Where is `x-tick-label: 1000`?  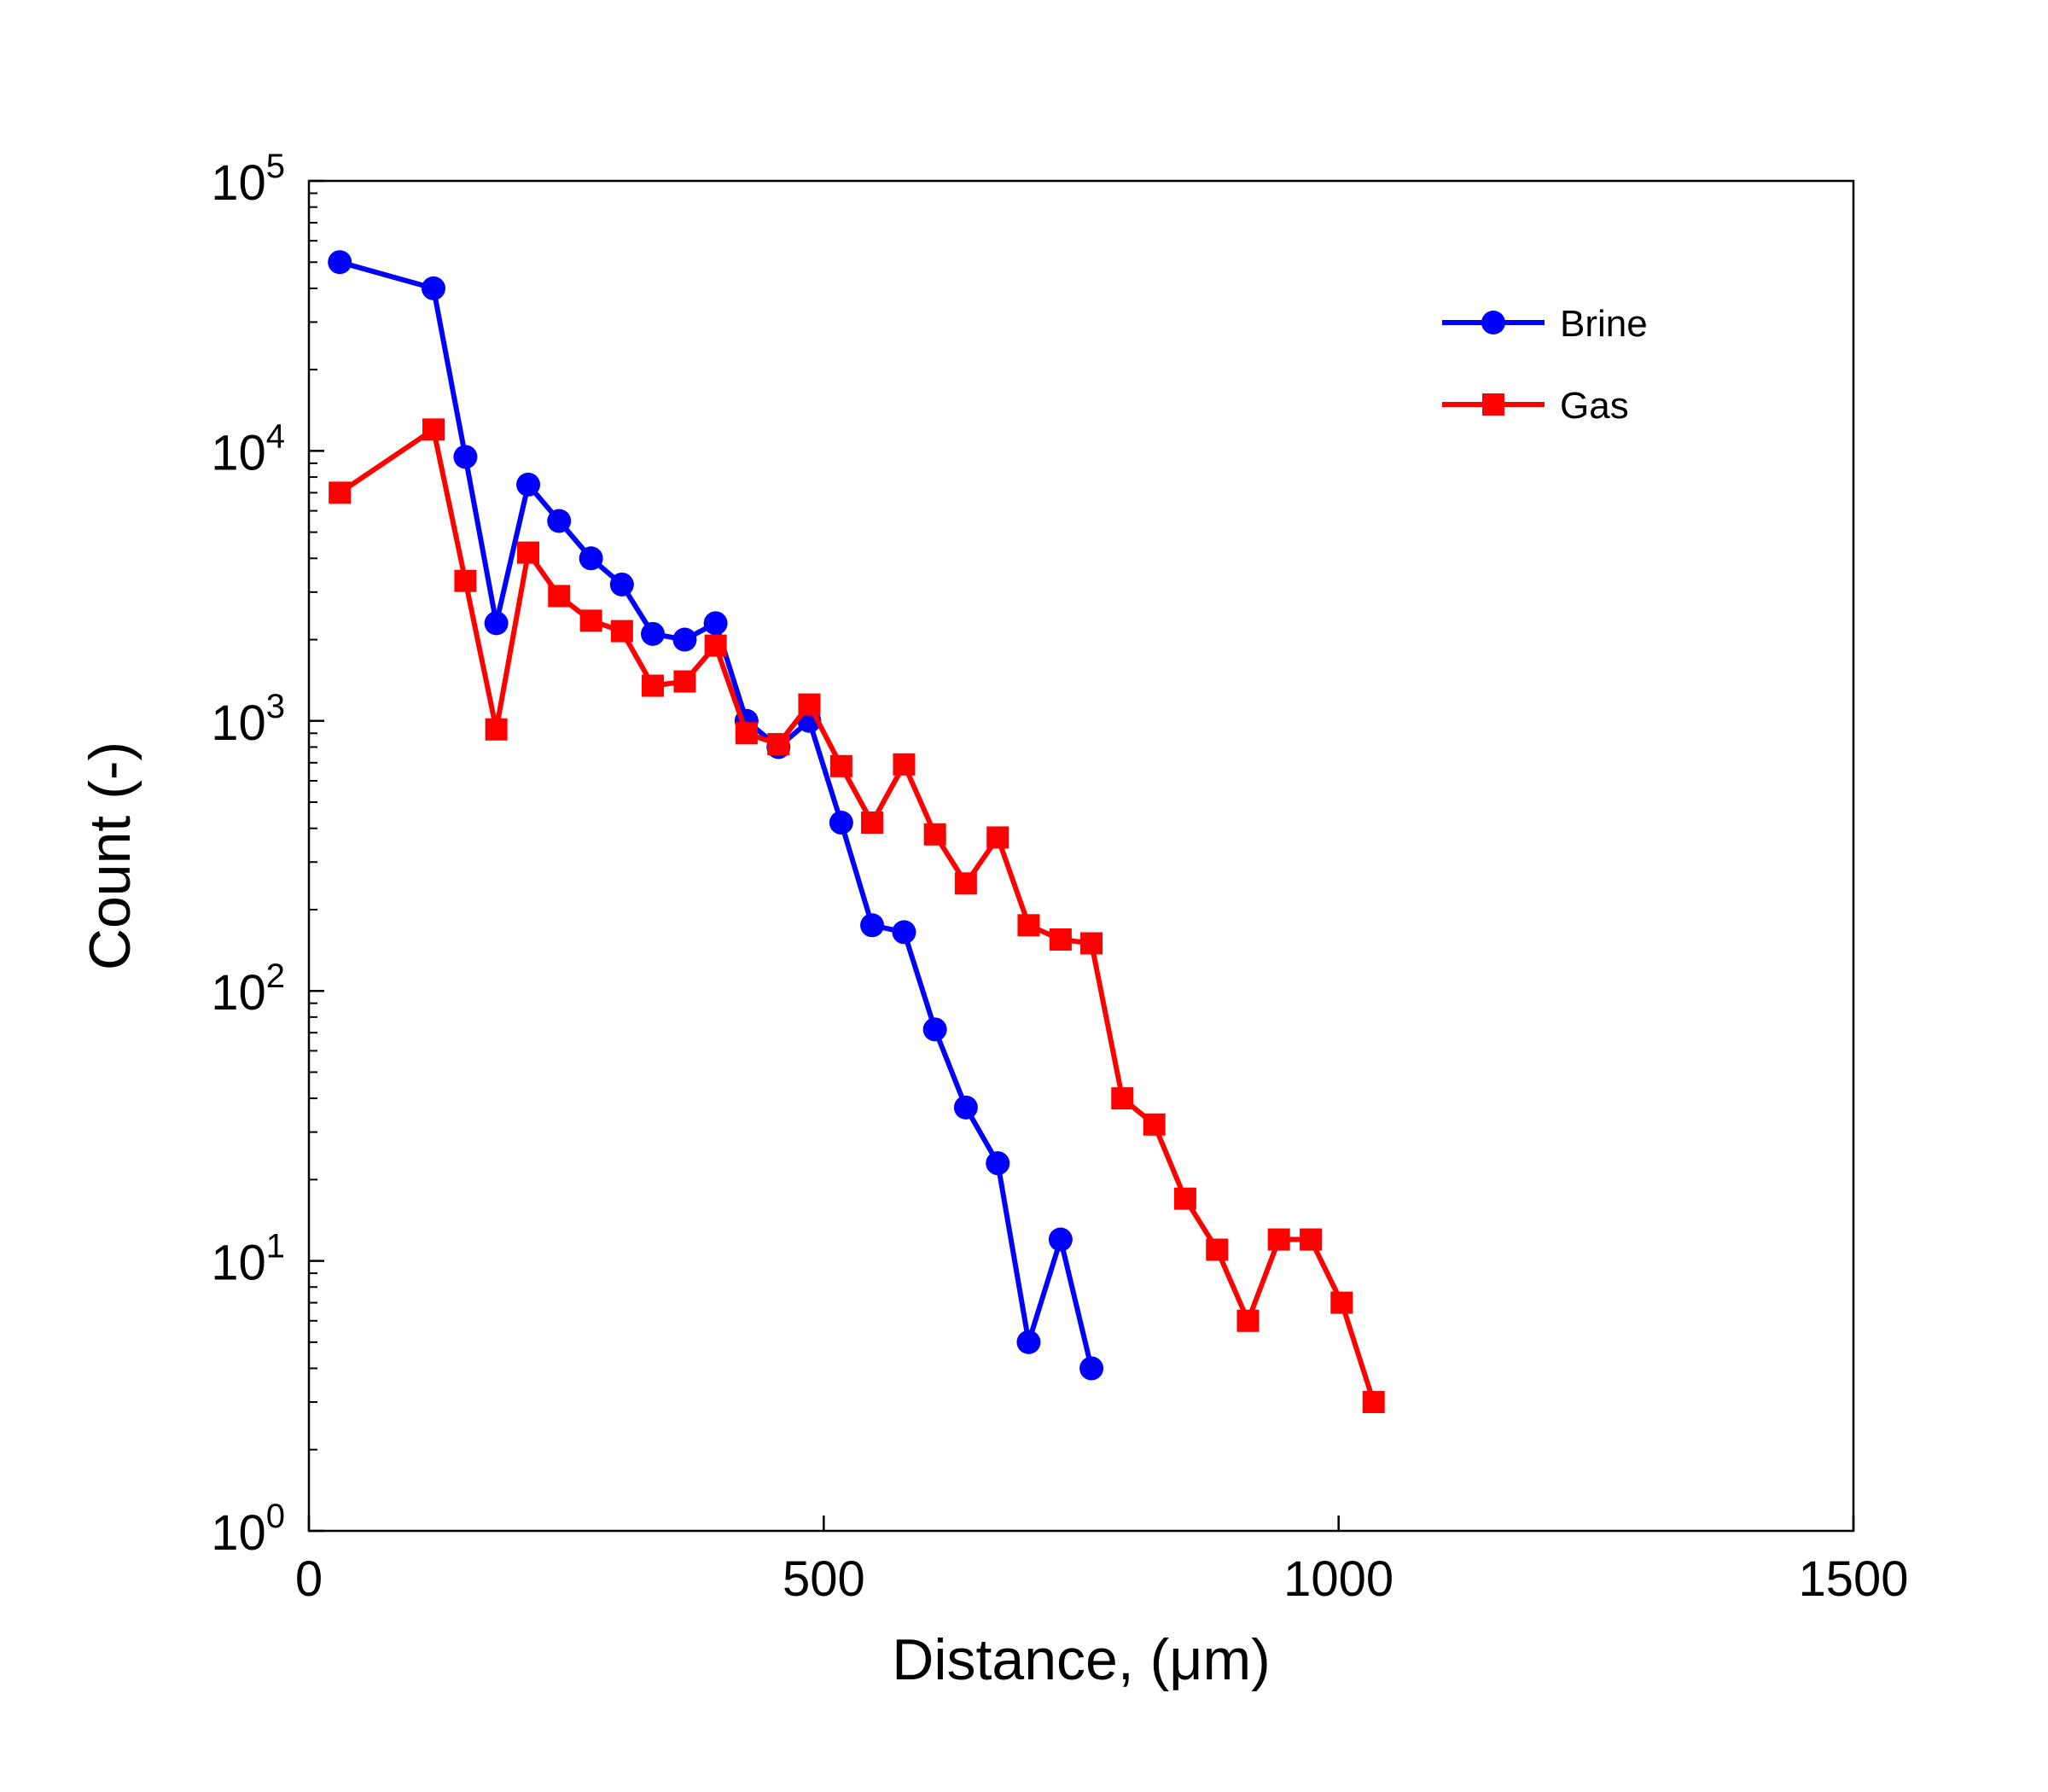 x-tick-label: 1000 is located at coordinates (1338, 1579).